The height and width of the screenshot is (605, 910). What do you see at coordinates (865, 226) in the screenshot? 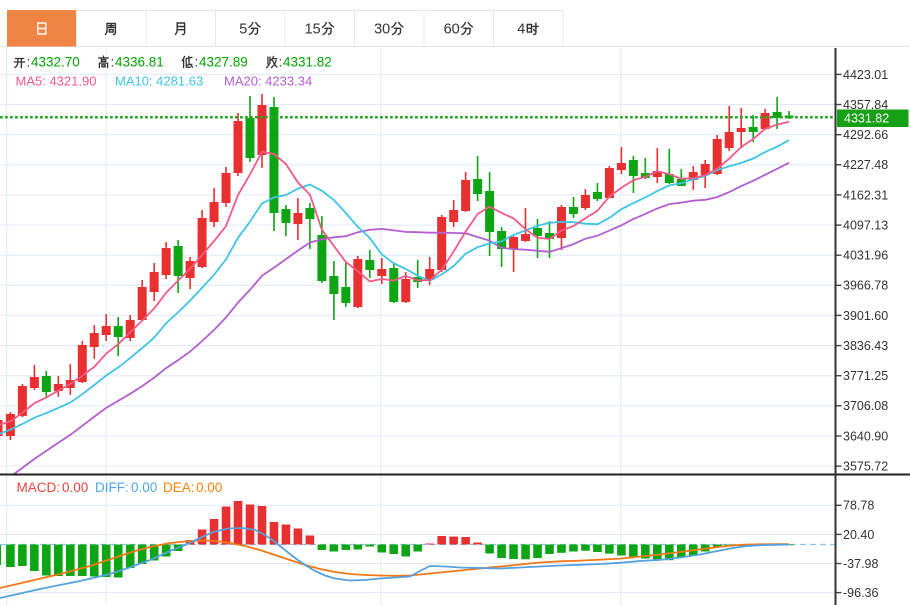
I see `svg-text: 4097.13` at bounding box center [865, 226].